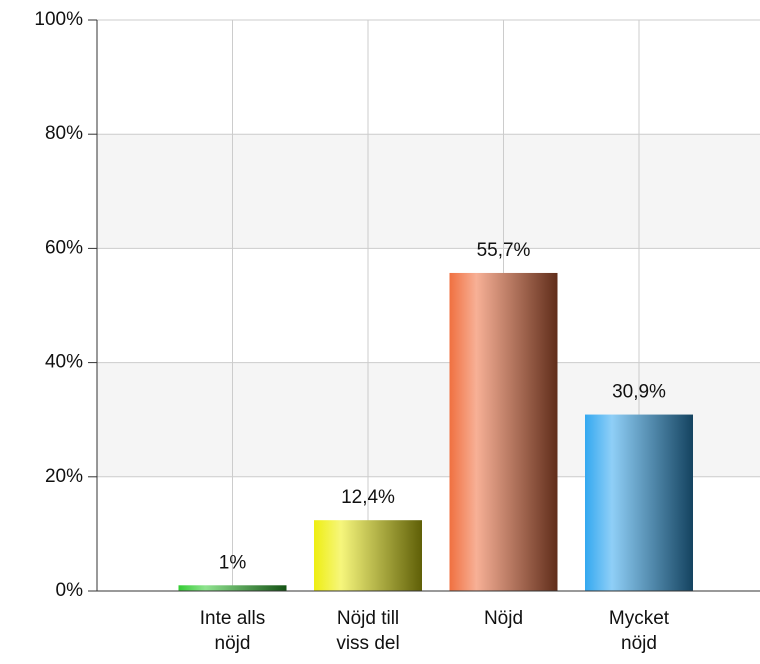  Describe the element at coordinates (503, 618) in the screenshot. I see `x-tick-label: Nöjd` at that location.